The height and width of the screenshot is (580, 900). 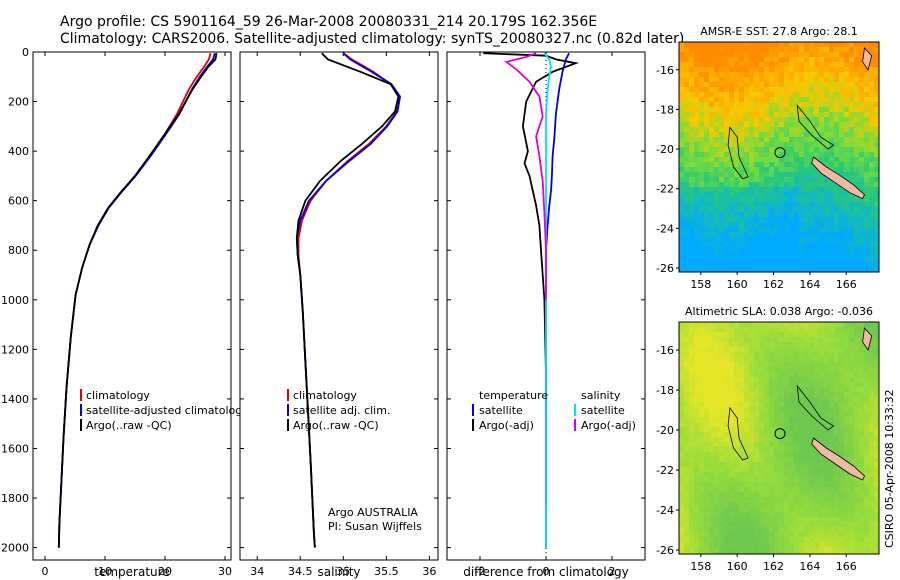 I want to click on reef-outline, so click(x=815, y=127).